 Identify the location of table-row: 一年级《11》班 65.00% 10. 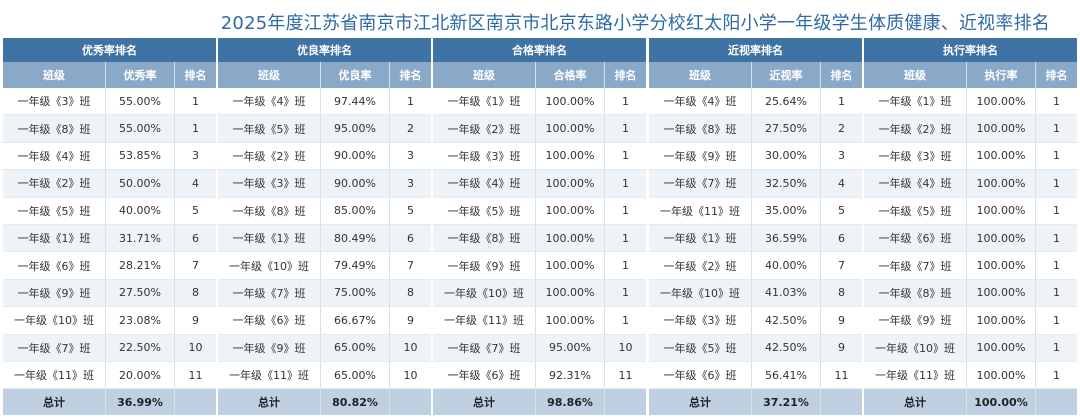
(324, 375).